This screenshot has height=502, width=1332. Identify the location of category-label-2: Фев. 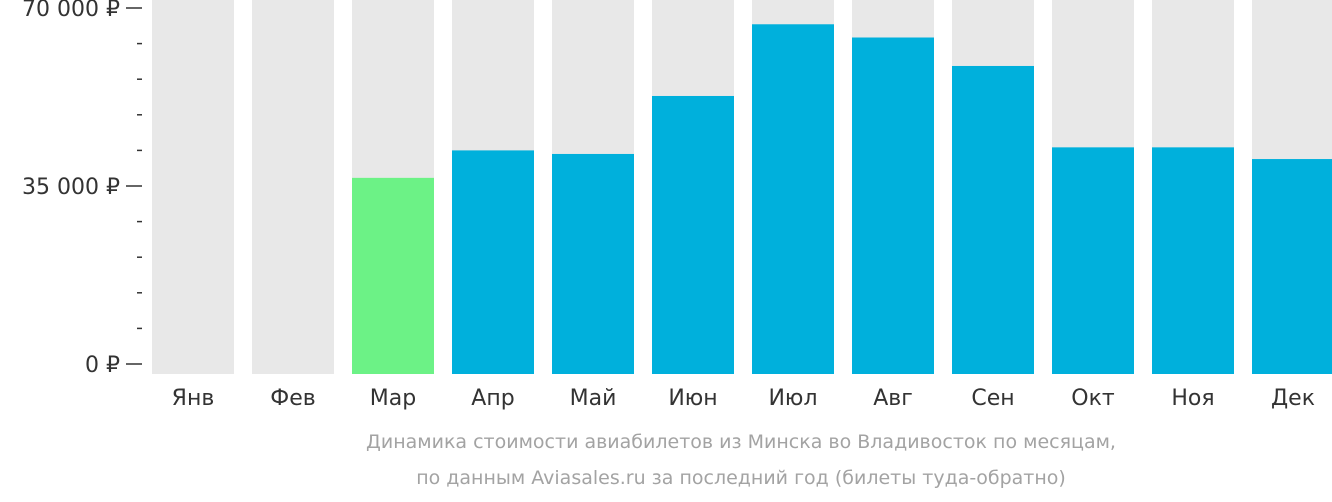
(292, 398).